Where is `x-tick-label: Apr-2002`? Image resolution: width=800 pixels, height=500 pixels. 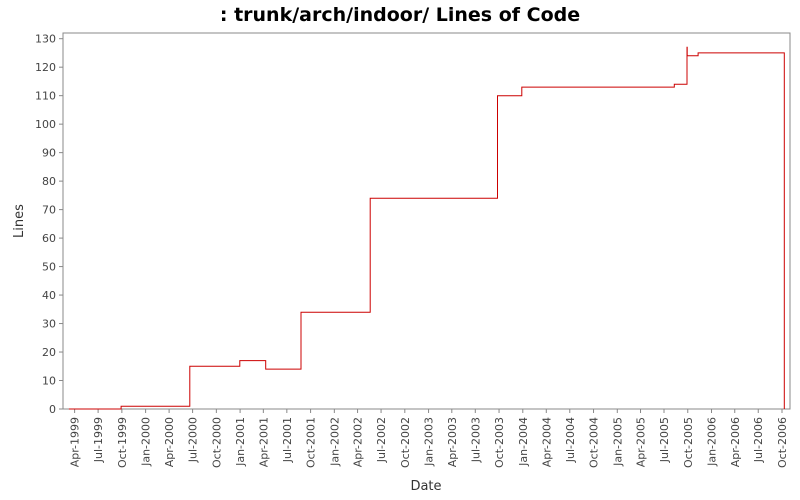 x-tick-label: Apr-2002 is located at coordinates (358, 442).